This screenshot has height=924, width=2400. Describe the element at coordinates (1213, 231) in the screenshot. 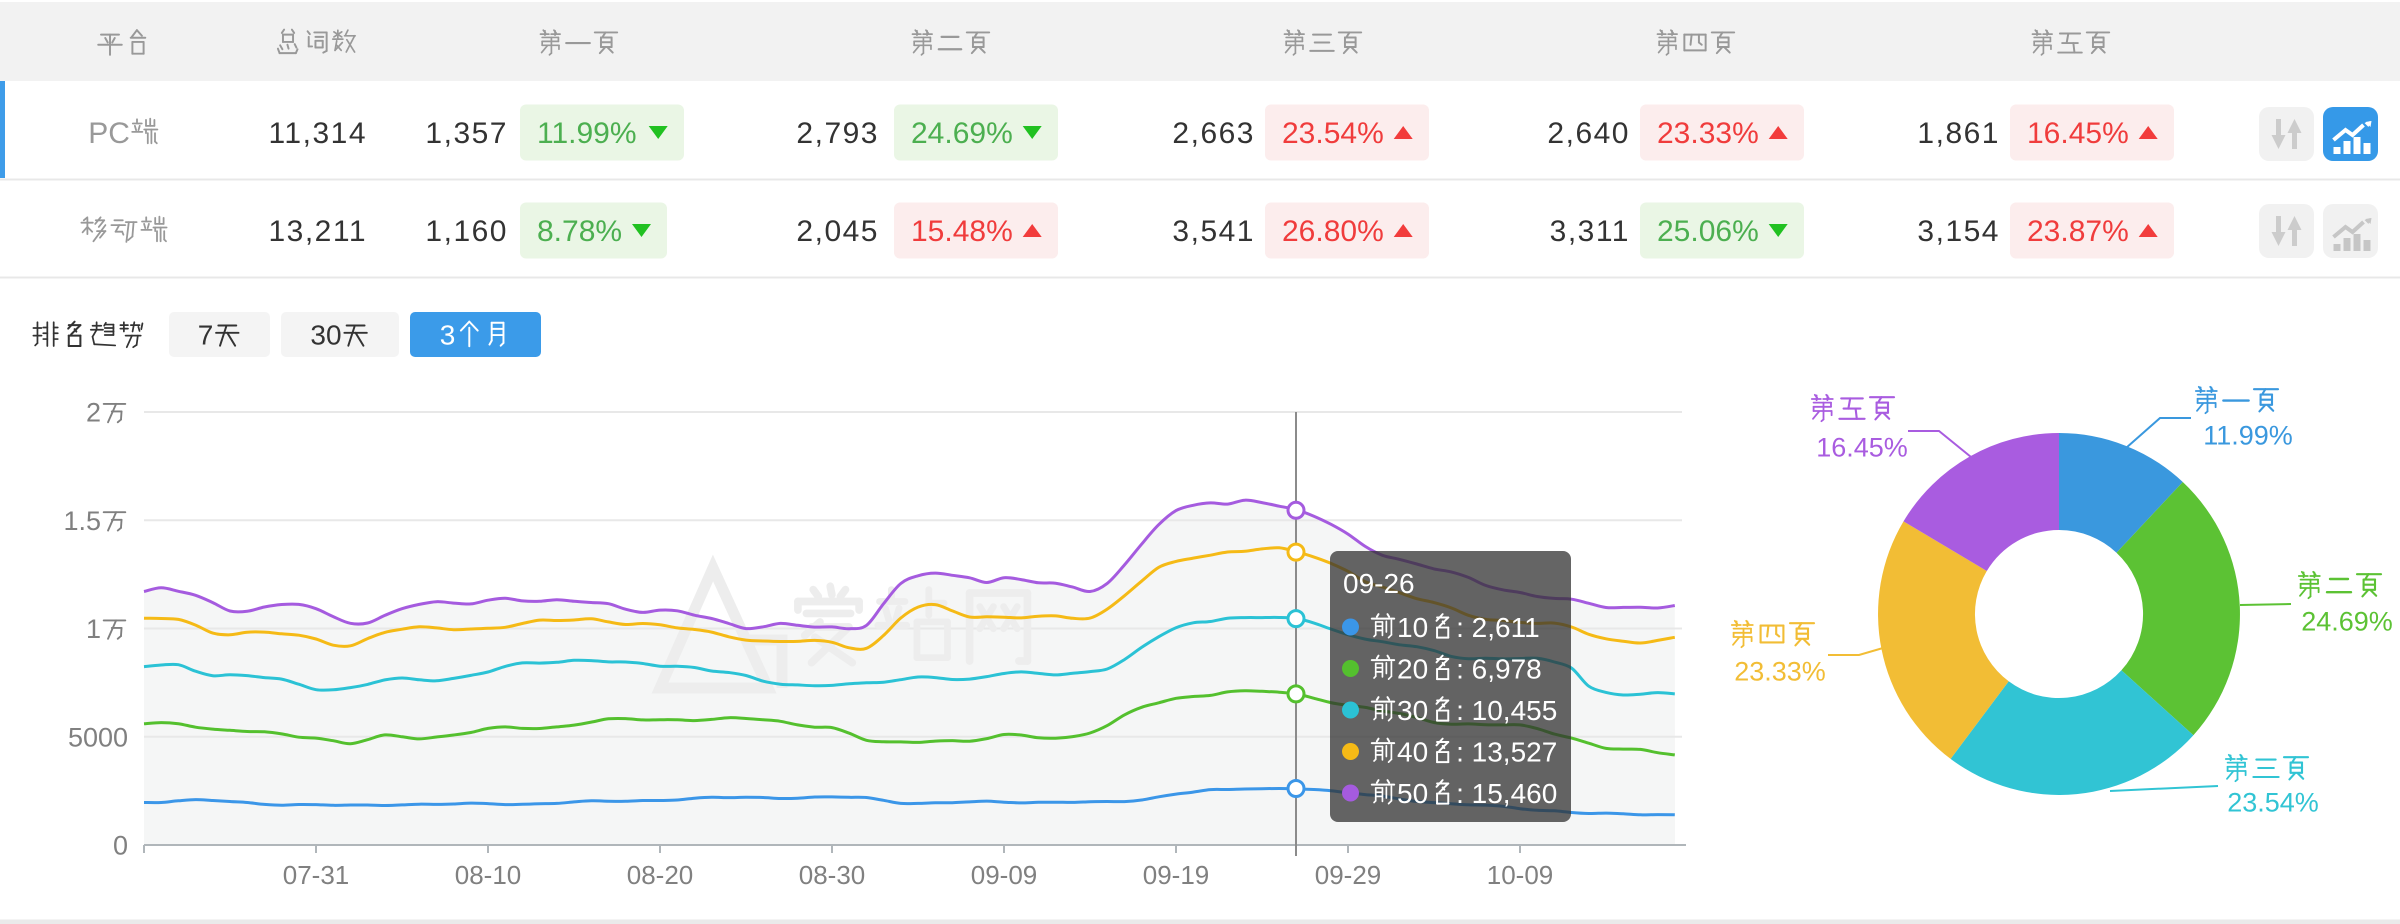

I see `svg-text: 3,541` at that location.